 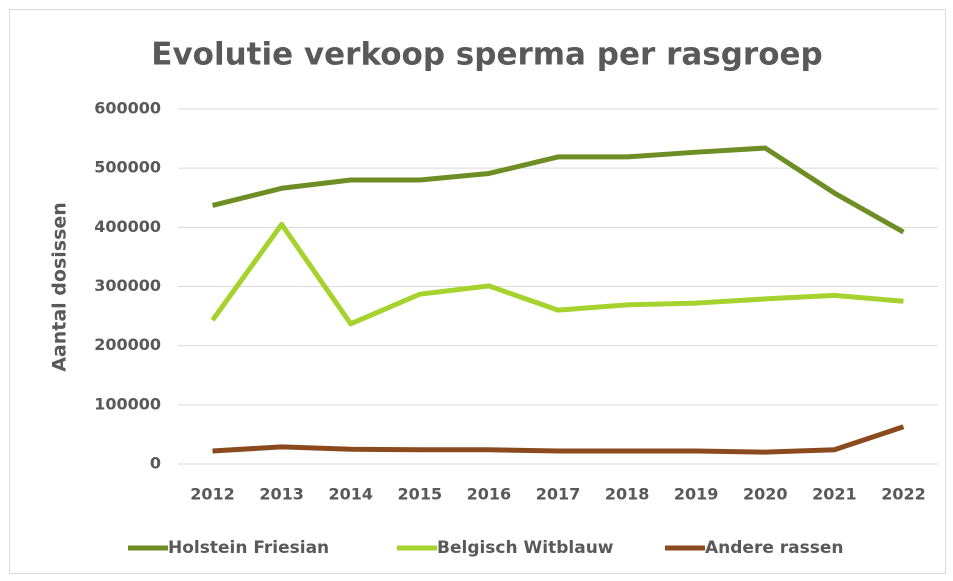 I want to click on x-tick-label: 2014, so click(x=350, y=494).